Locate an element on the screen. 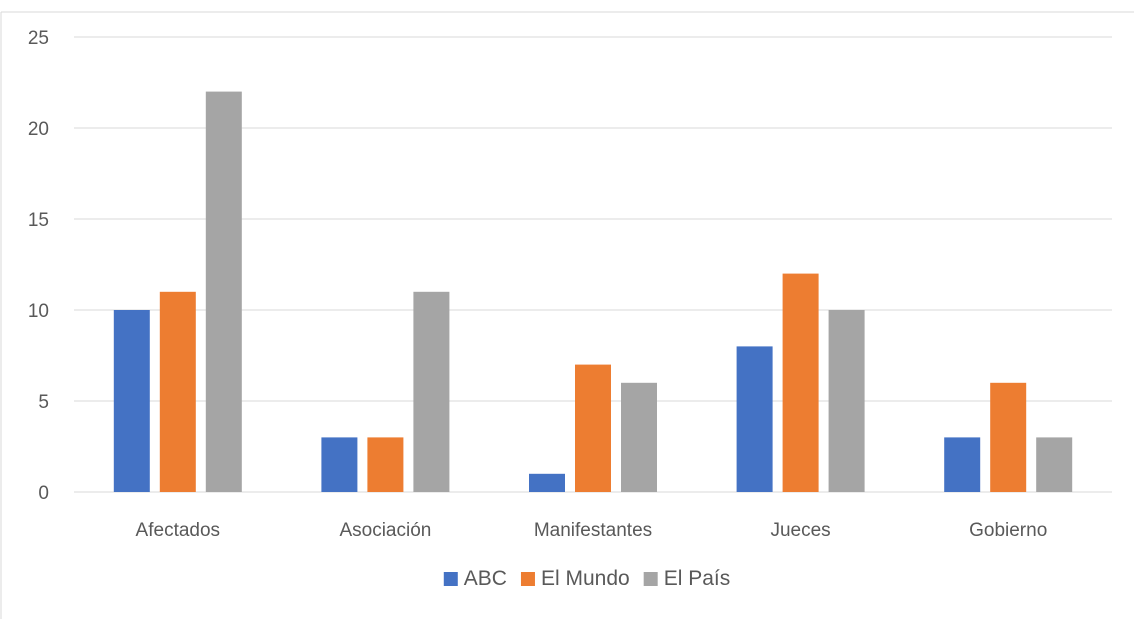 The image size is (1134, 619). x-tick-label: Jueces is located at coordinates (800, 530).